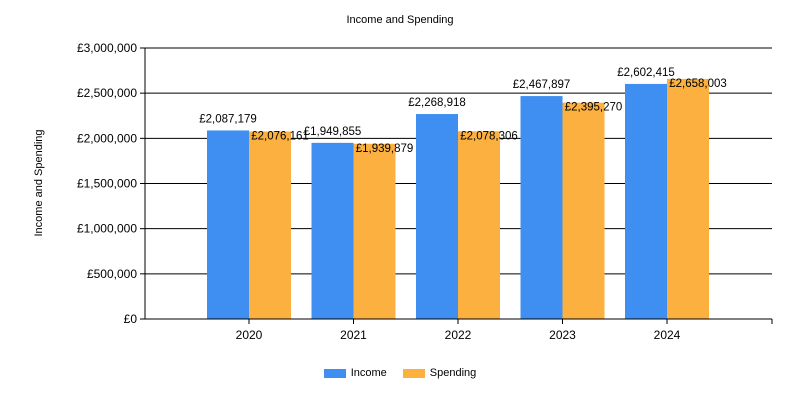 This screenshot has width=800, height=400. What do you see at coordinates (453, 373) in the screenshot?
I see `legend-label-spending: Spending` at bounding box center [453, 373].